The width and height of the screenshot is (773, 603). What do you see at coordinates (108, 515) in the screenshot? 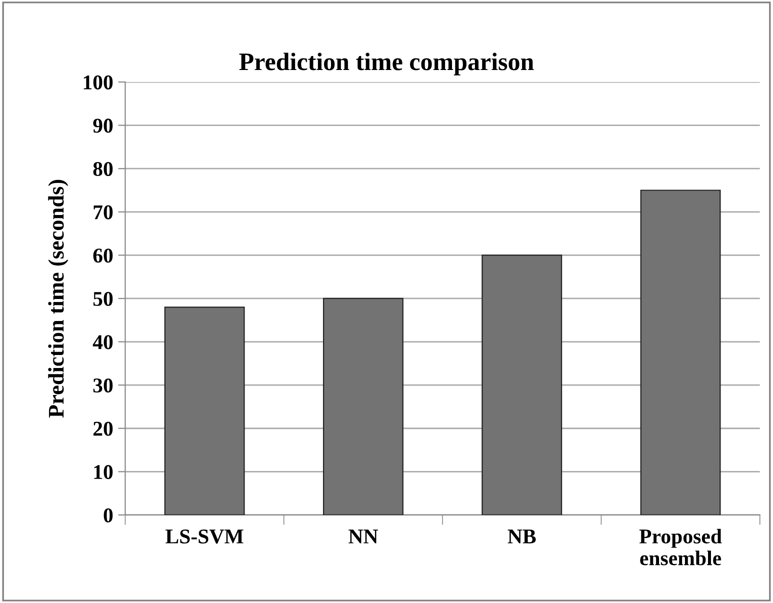
I see `y-tick-label: 0` at bounding box center [108, 515].